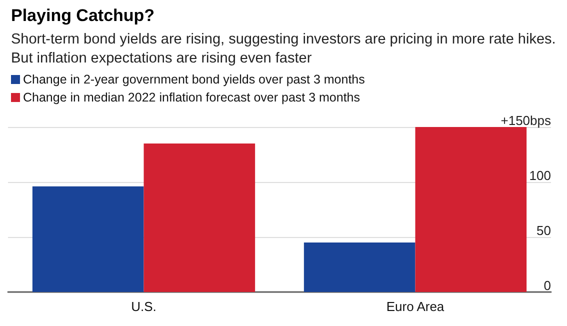 This screenshot has height=326, width=567. I want to click on y-tick-label: +150bps, so click(526, 120).